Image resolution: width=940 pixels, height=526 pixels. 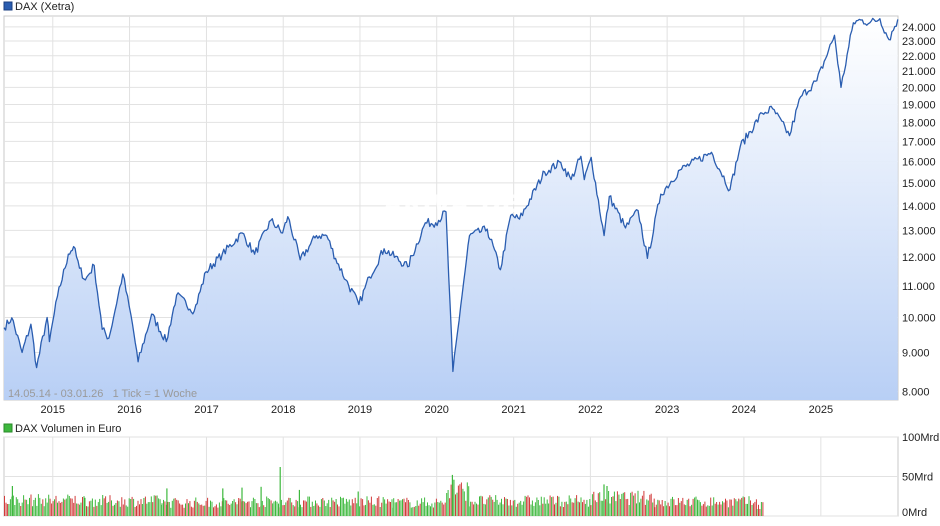 I want to click on volume-y-tick-label: 0Mrd, so click(x=914, y=513).